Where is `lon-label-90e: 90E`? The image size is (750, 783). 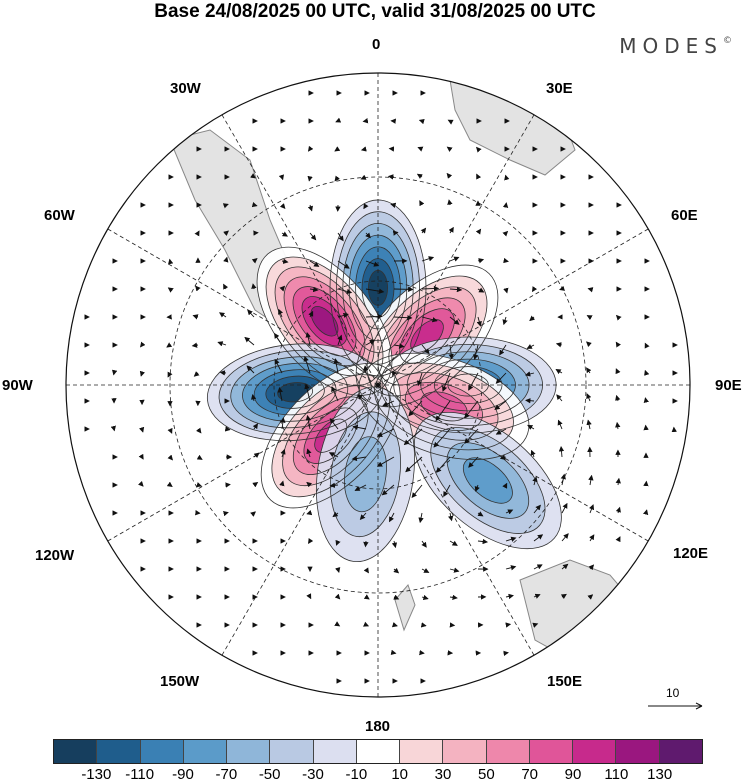
lon-label-90e: 90E is located at coordinates (728, 385).